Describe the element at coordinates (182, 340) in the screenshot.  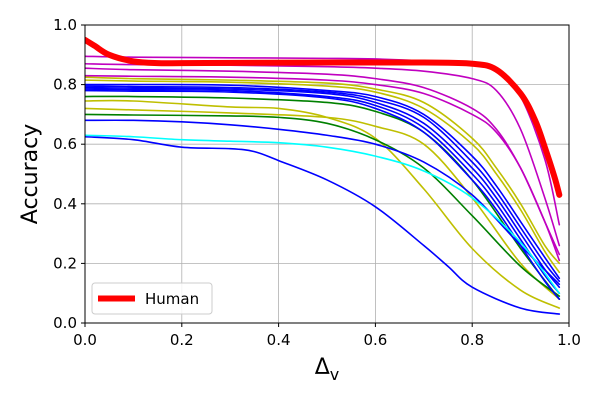
I see `x-tick-label: 0.2` at that location.